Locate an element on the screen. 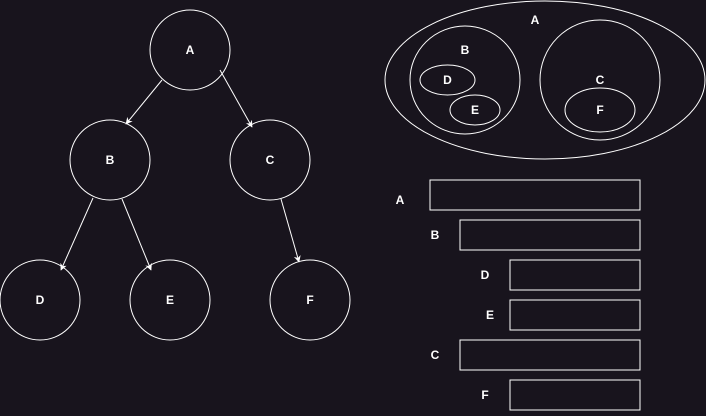 The image size is (706, 416). tree-node-b-circle is located at coordinates (110, 160).